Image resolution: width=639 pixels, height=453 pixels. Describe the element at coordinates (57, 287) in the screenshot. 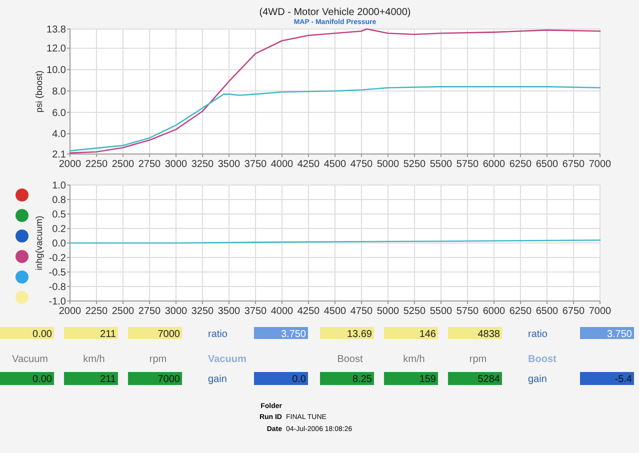

I see `y-tick-label: -0.8` at that location.